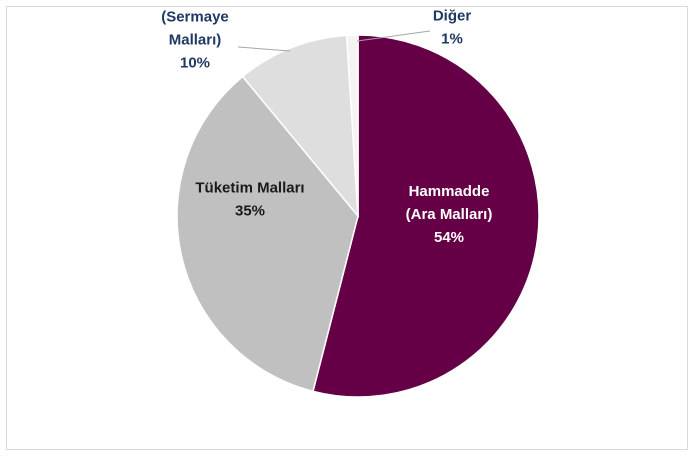 This screenshot has height=456, width=696. I want to click on data-label-value: 54%, so click(449, 237).